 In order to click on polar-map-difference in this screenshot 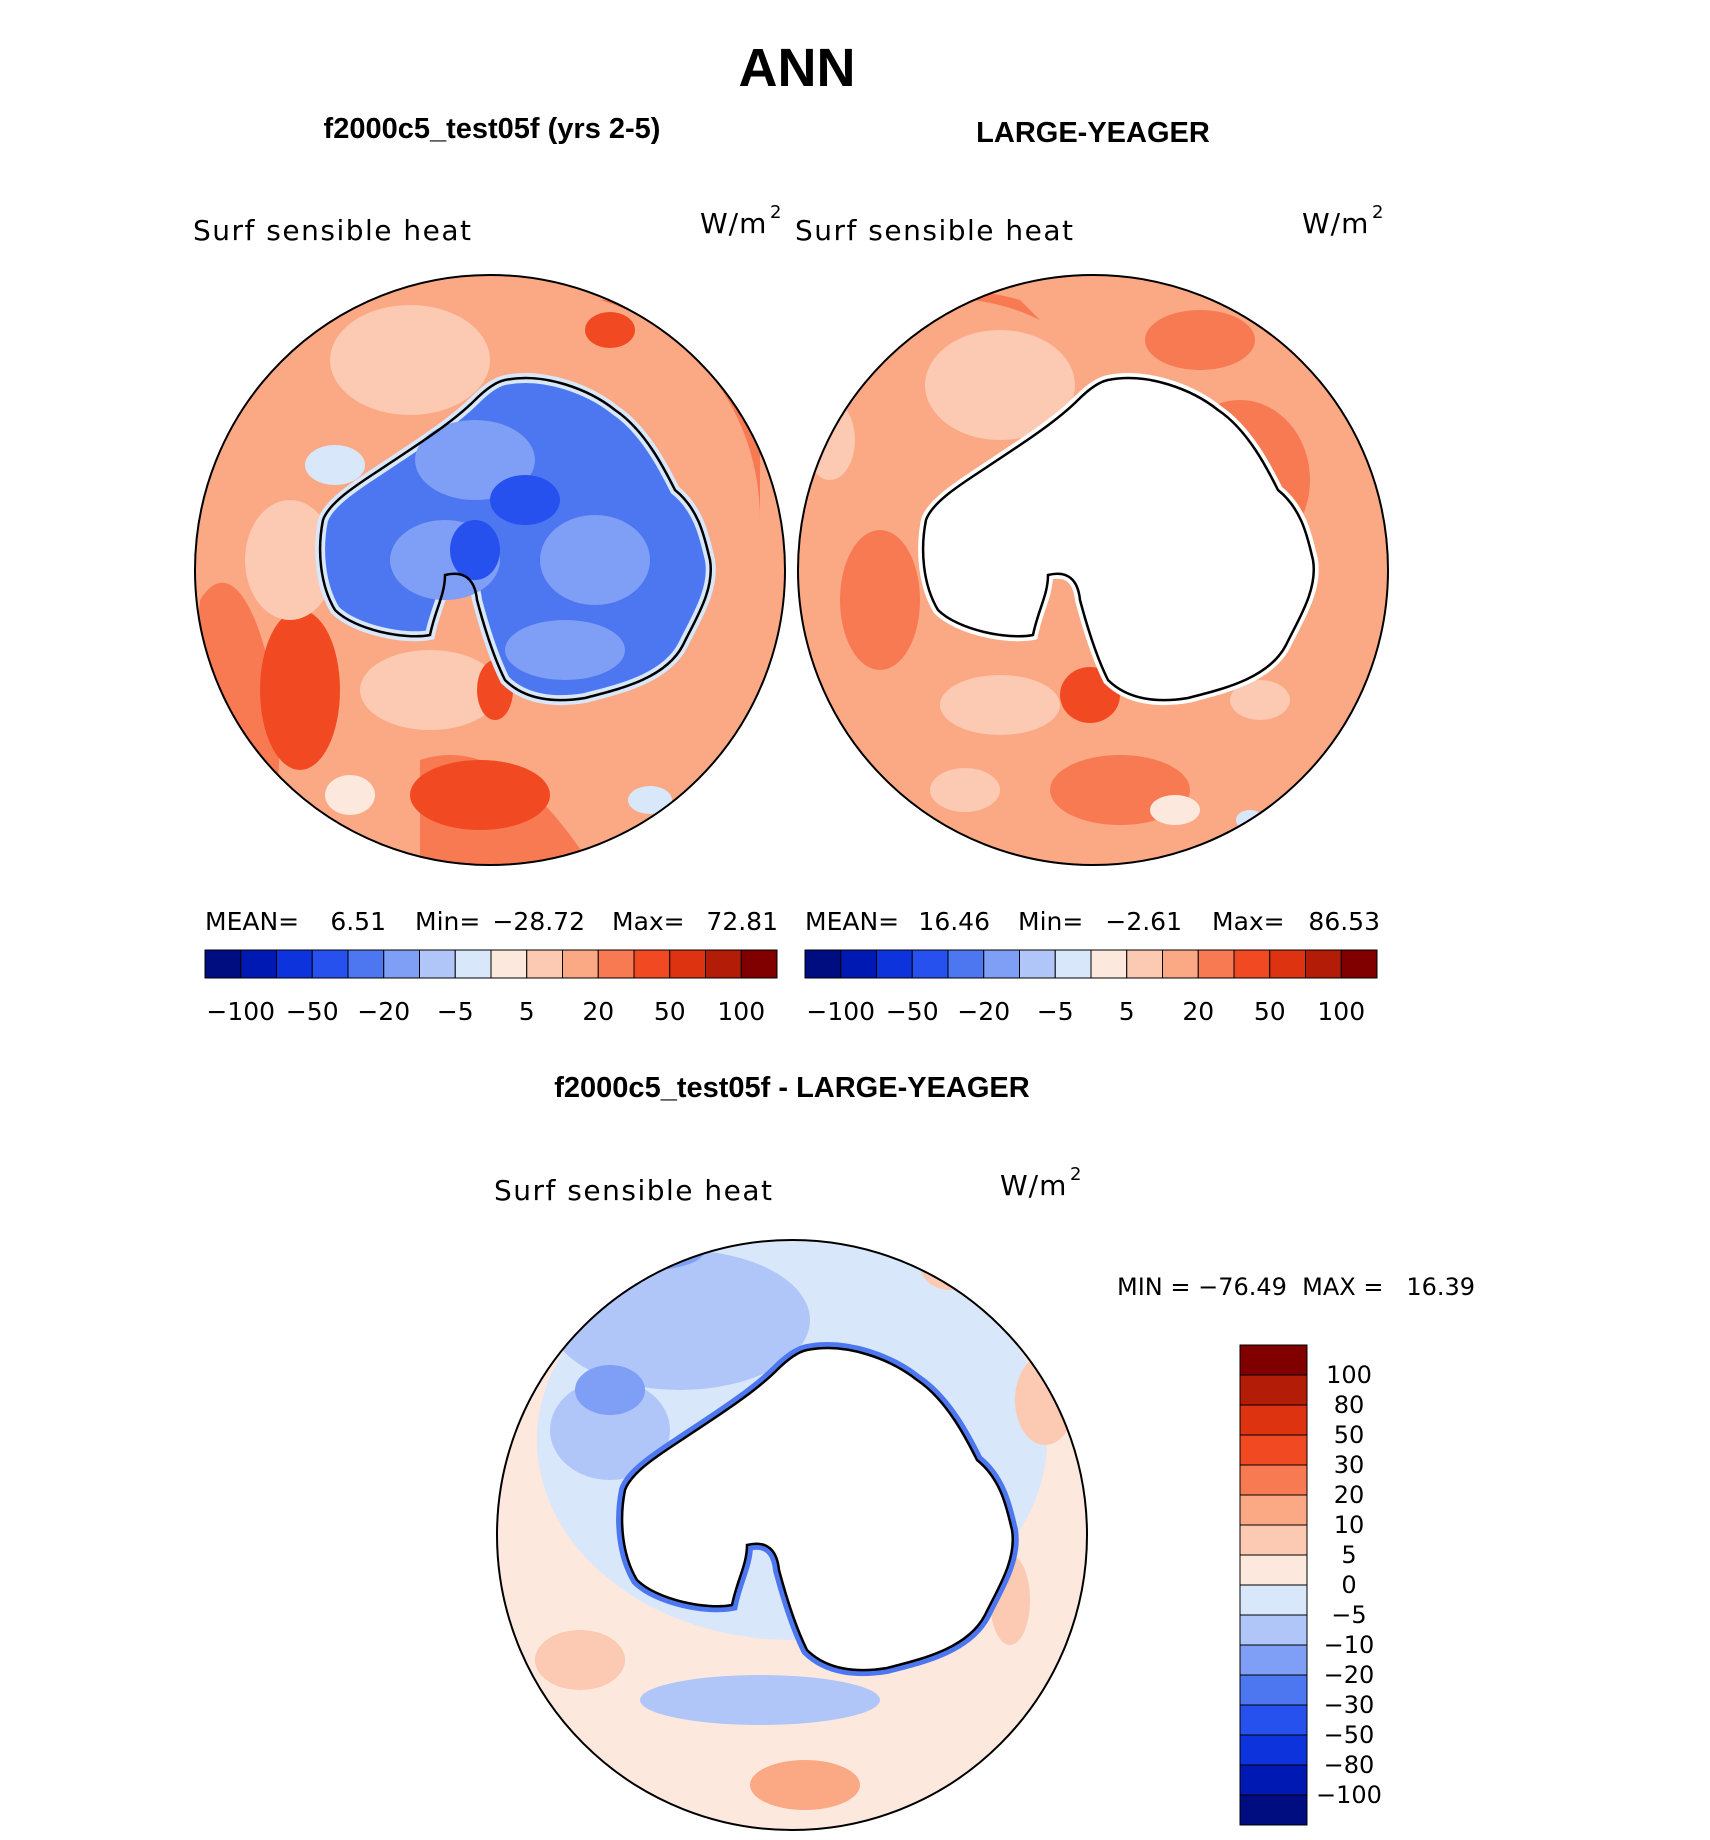, I will do `click(792, 1535)`.